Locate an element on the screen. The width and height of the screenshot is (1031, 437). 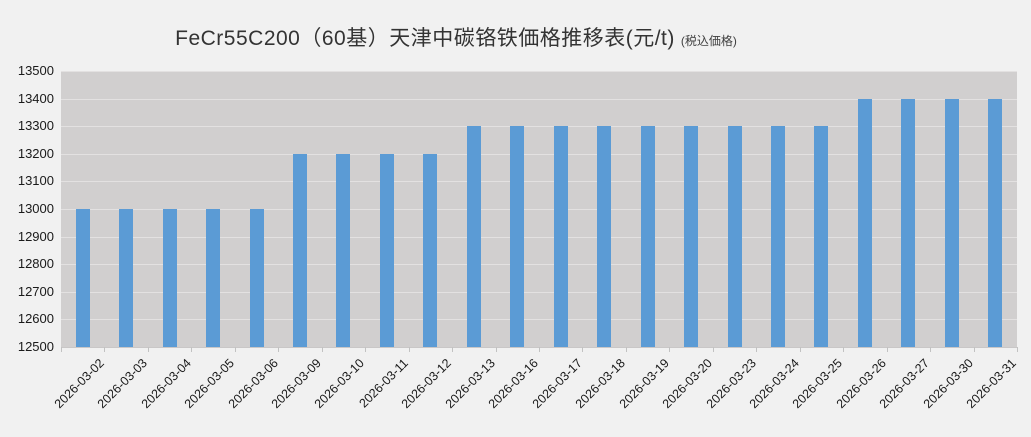
x-tick-label: 2026-03-05 is located at coordinates (209, 384).